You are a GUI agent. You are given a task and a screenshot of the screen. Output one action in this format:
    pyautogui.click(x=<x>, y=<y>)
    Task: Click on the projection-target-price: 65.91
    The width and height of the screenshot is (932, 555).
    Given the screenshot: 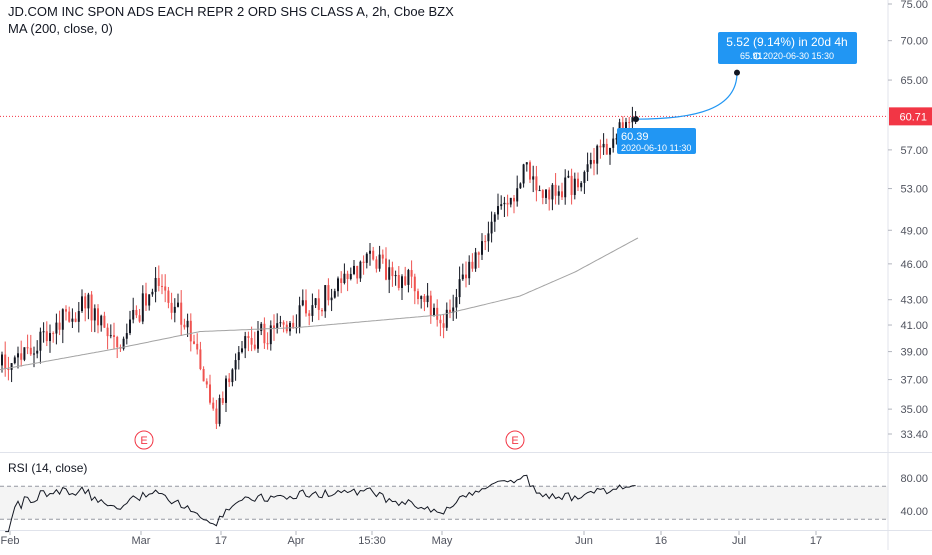 What is the action you would take?
    pyautogui.click(x=751, y=56)
    